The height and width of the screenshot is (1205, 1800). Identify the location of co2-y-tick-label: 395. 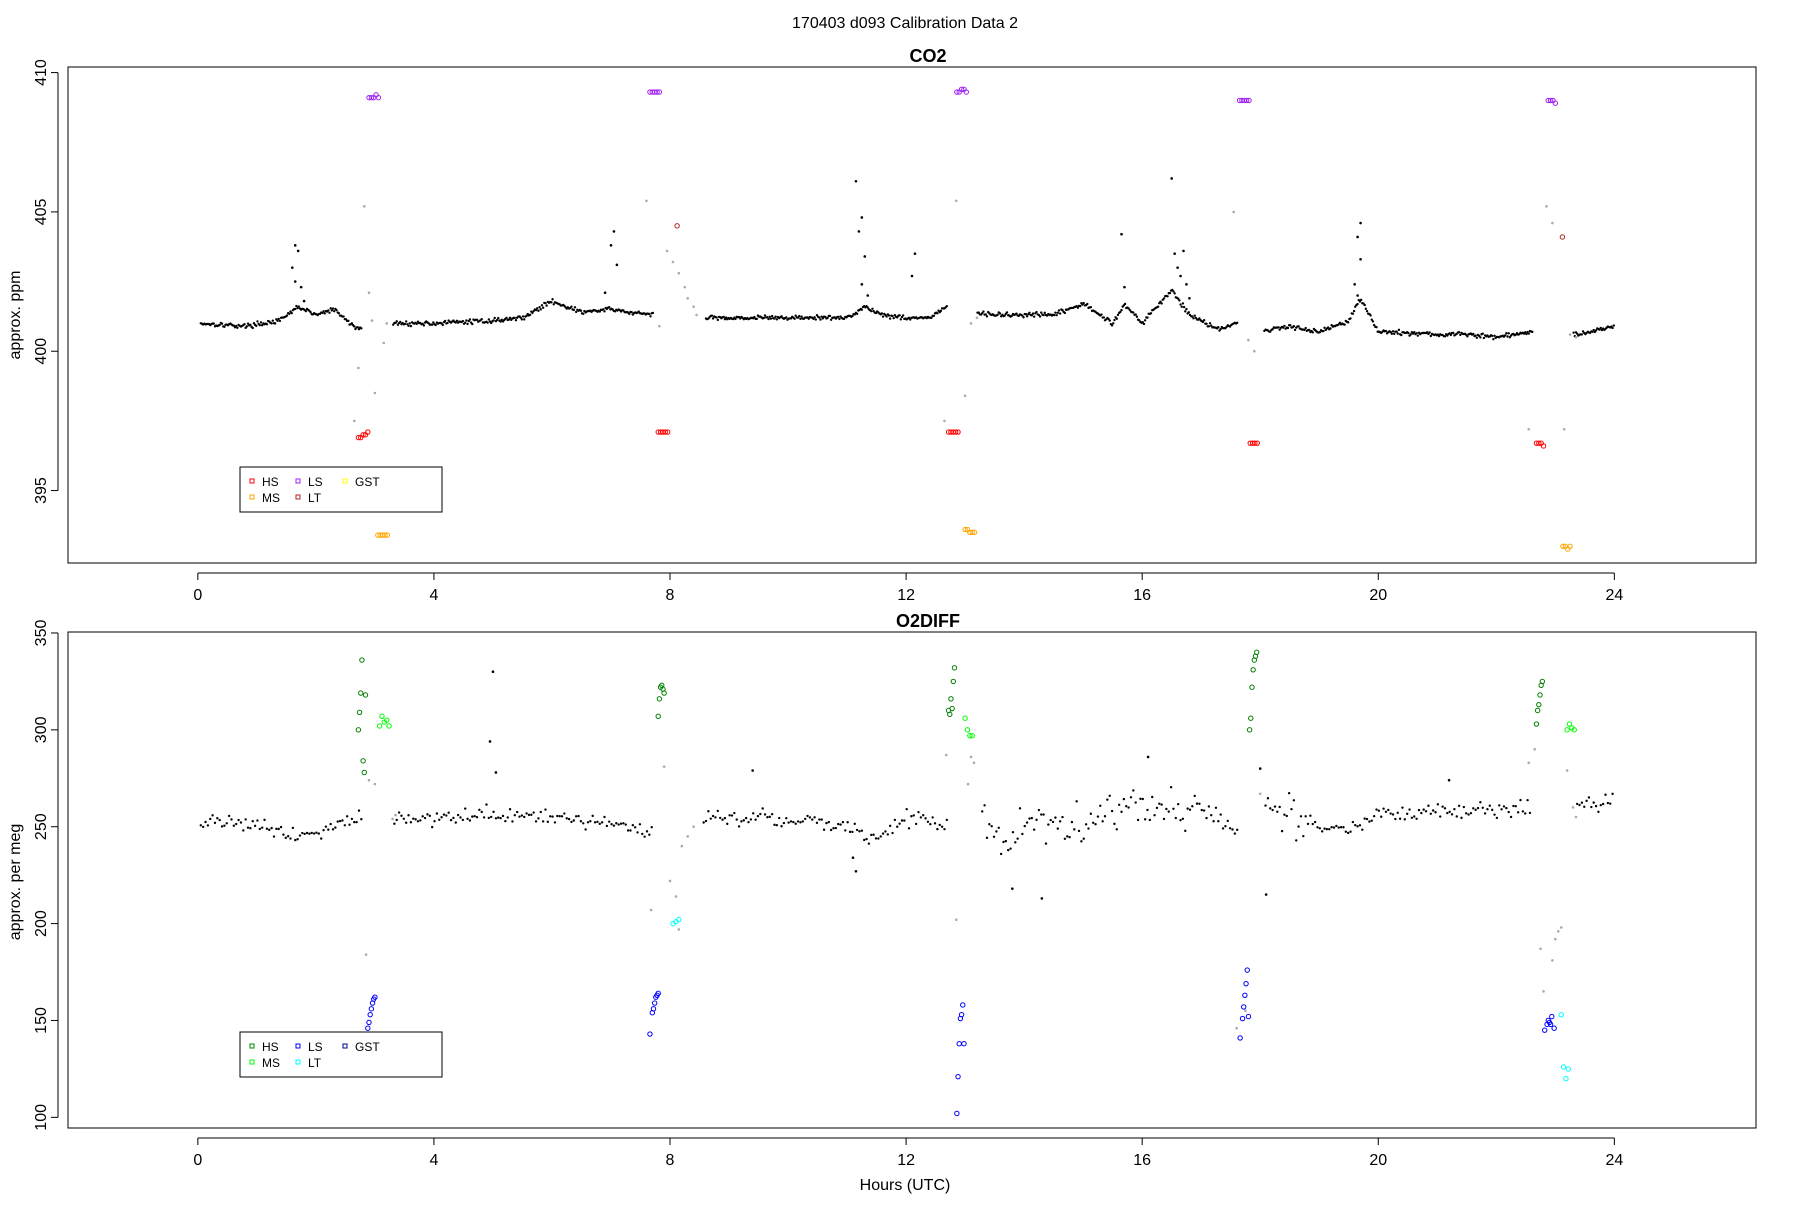
(41, 490).